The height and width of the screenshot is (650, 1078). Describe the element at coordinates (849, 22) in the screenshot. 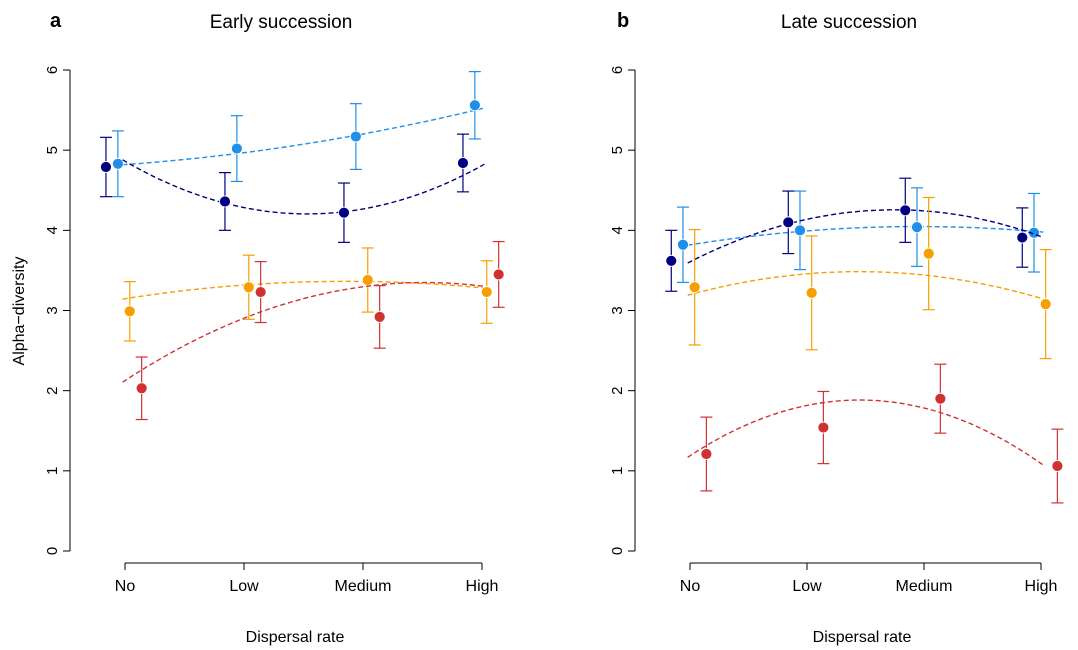

I see `chart-title: Late succession` at that location.